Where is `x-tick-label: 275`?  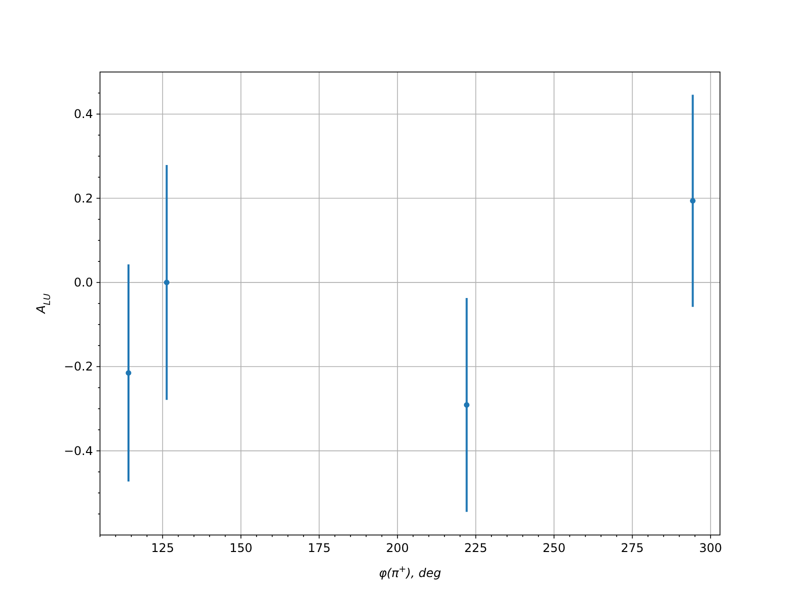 x-tick-label: 275 is located at coordinates (632, 548).